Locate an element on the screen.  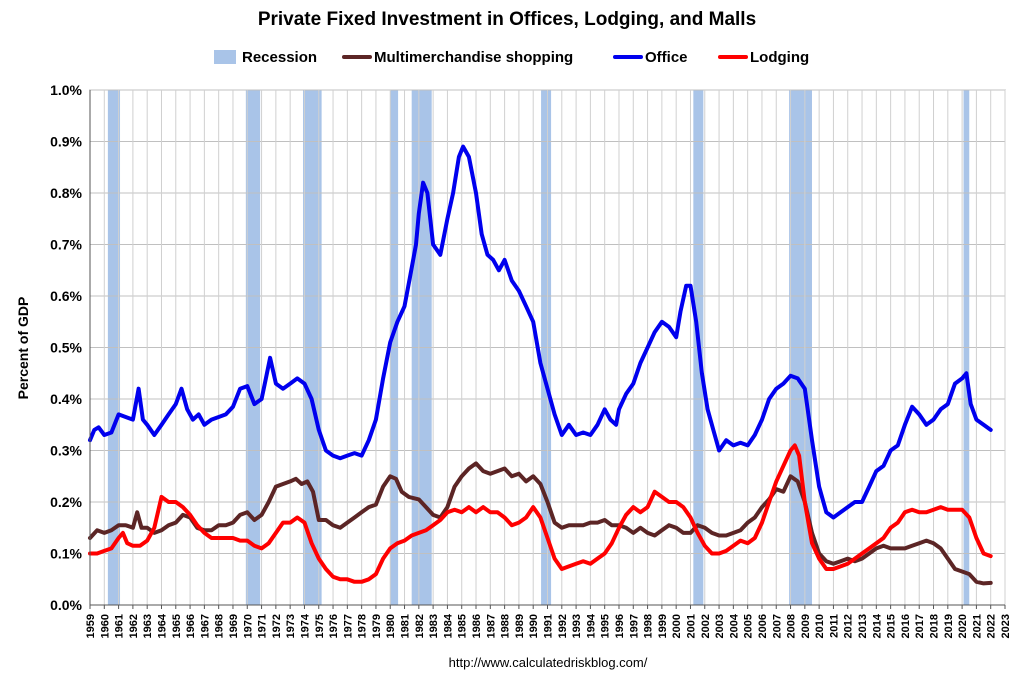
x-tick-label: 2003 is located at coordinates (720, 626).